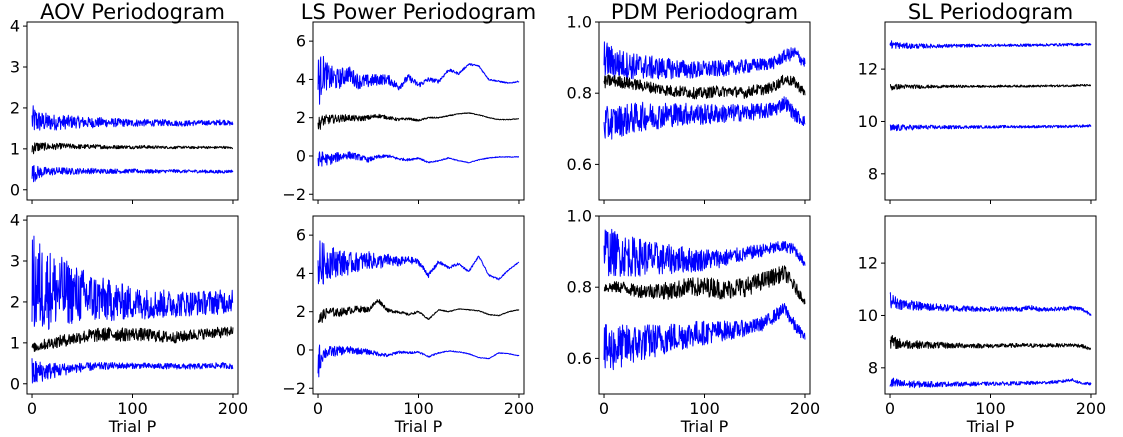 This screenshot has height=437, width=1123. I want to click on subplot-2-4: 8 10 12 0 100 200 Trial P, so click(982, 325).